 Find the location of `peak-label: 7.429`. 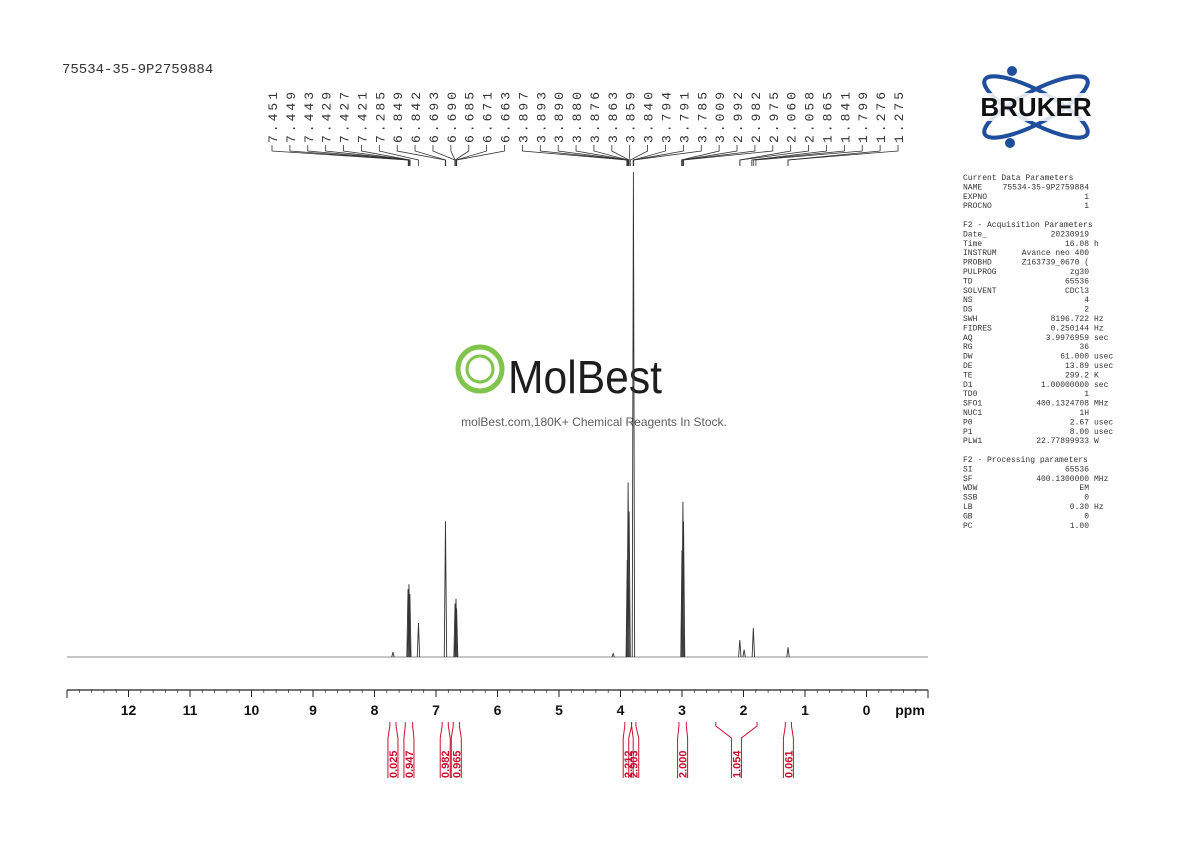

peak-label: 7.429 is located at coordinates (327, 116).